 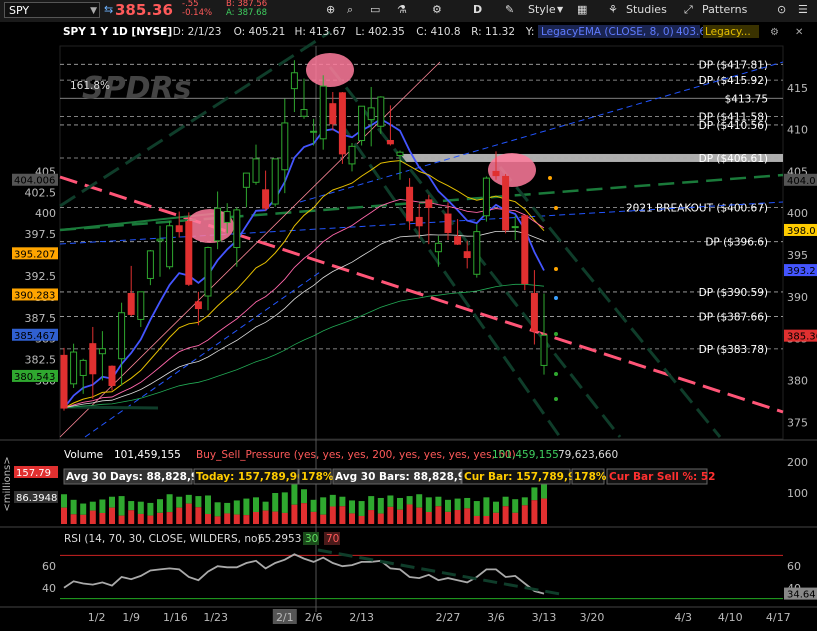 What do you see at coordinates (52, 10) in the screenshot?
I see `symbol-selector: SPY ▼` at bounding box center [52, 10].